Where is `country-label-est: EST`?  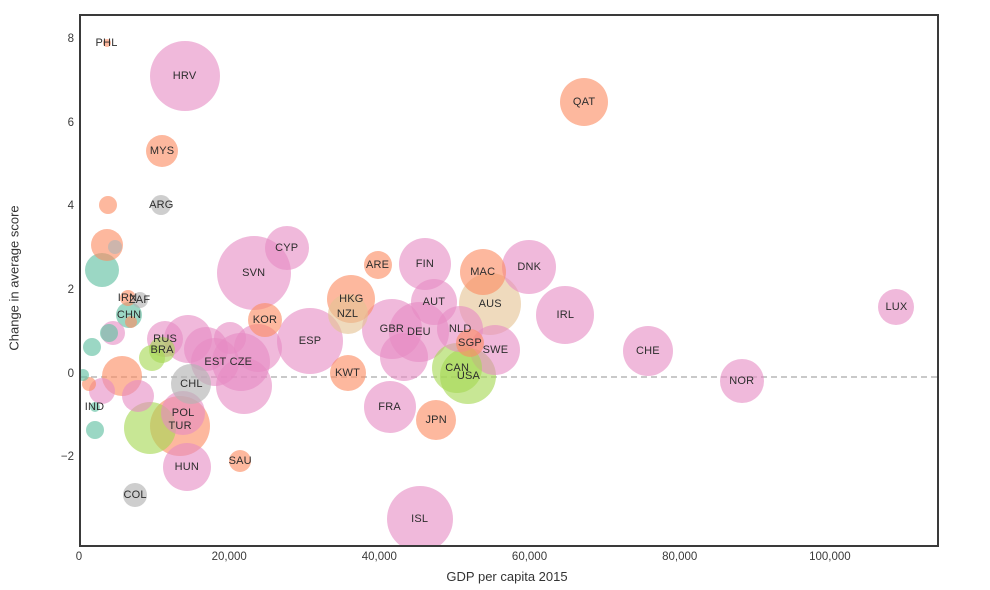
country-label-est: EST is located at coordinates (215, 361).